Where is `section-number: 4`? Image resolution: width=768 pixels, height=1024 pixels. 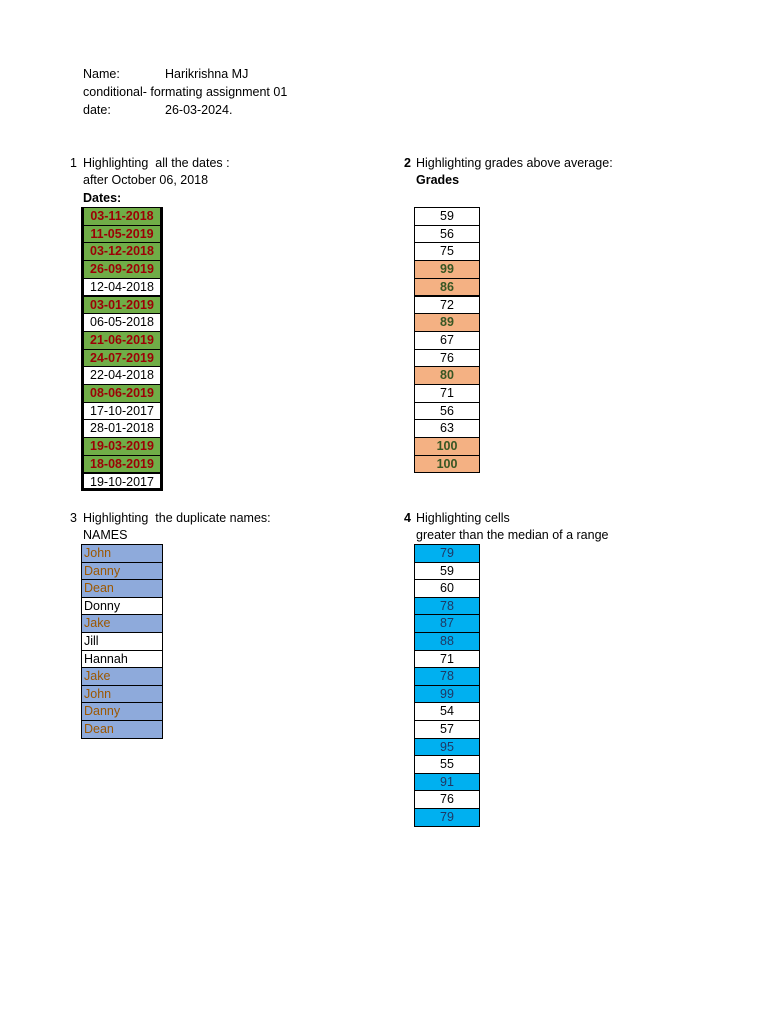
section-number: 4 is located at coordinates (407, 518).